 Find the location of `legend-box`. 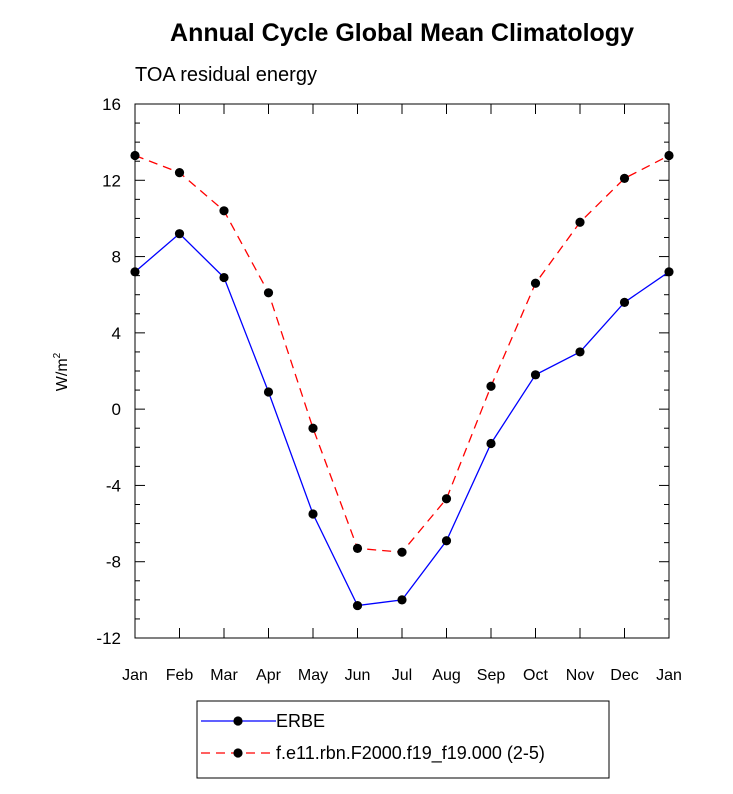

legend-box is located at coordinates (403, 739).